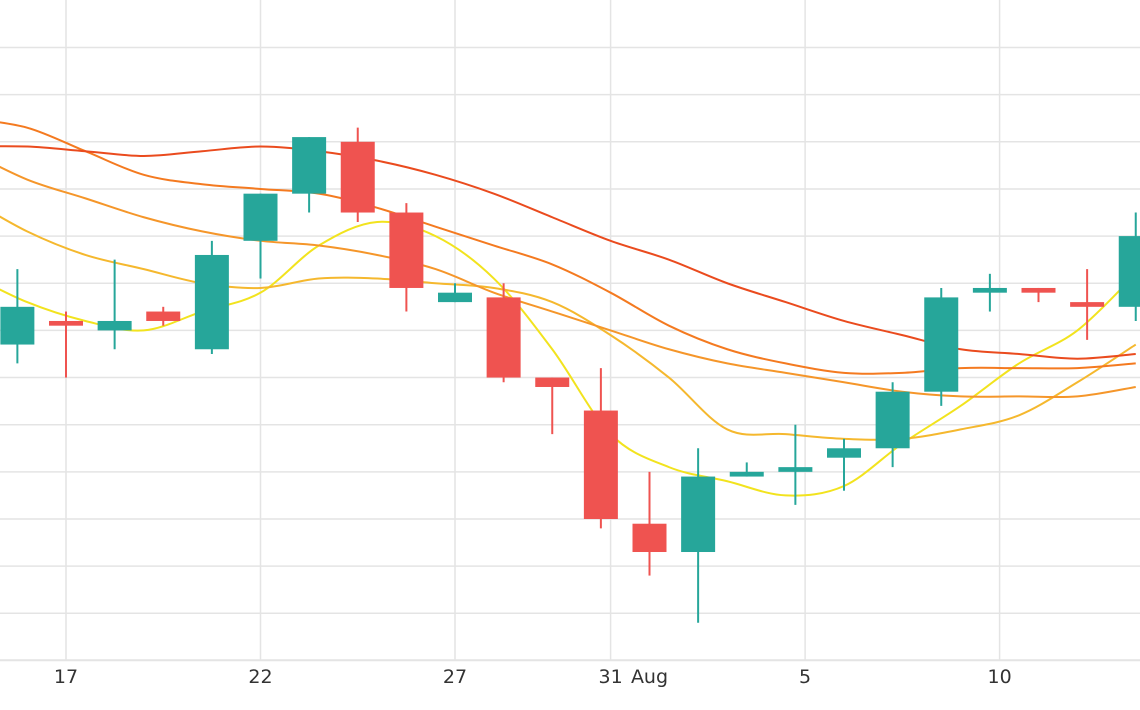 Image resolution: width=1140 pixels, height=710 pixels. What do you see at coordinates (533, 677) in the screenshot?
I see `x-axis-ticks: 17 22 27 31 Aug 5 10` at bounding box center [533, 677].